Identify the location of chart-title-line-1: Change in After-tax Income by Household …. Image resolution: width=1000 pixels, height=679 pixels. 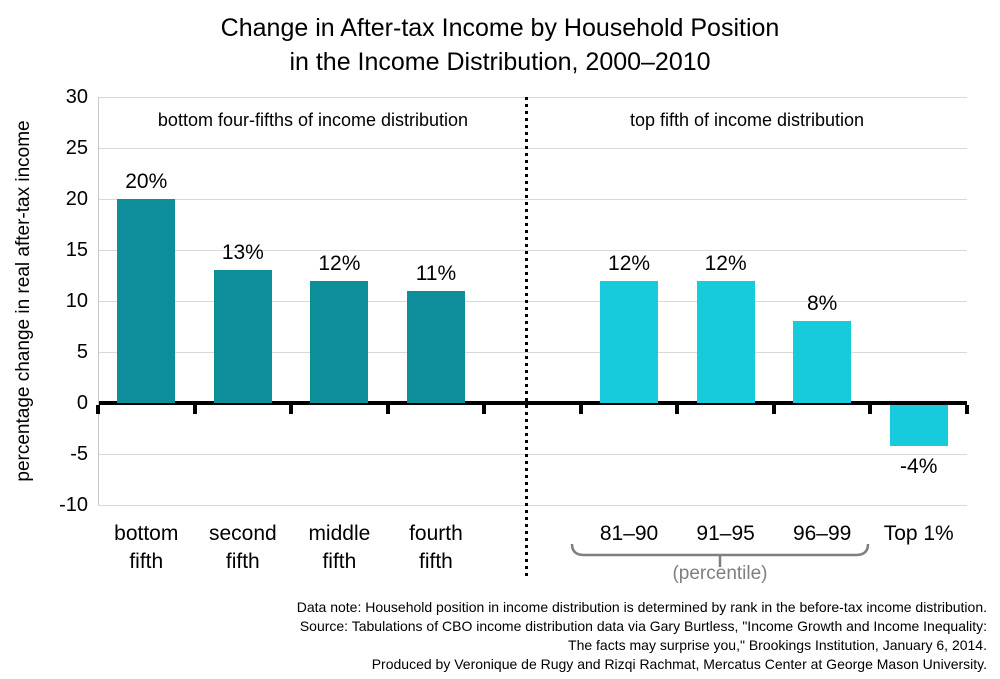
(500, 28).